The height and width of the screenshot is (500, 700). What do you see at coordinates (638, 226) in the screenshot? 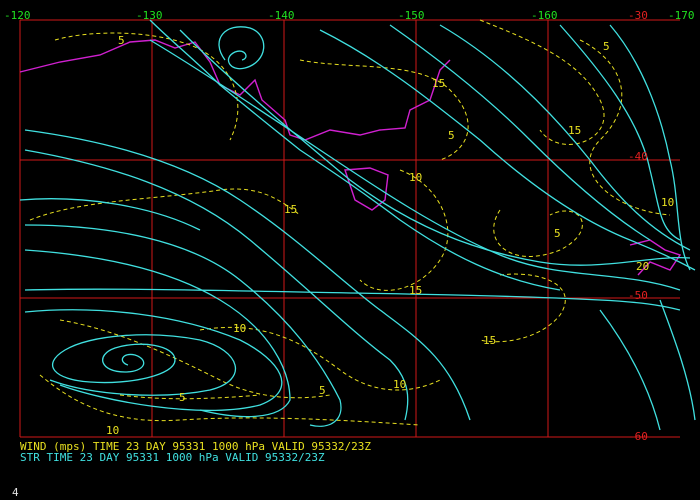
I see `latitude-labels: -30 -40 -50 -60` at bounding box center [638, 226].